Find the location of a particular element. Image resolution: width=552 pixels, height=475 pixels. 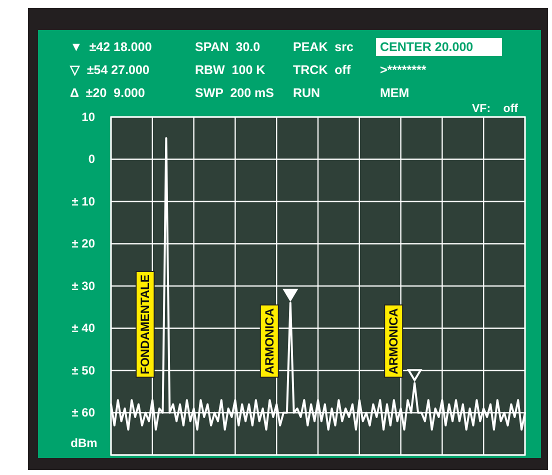

text: Δ ±20 9.000 is located at coordinates (107, 93).